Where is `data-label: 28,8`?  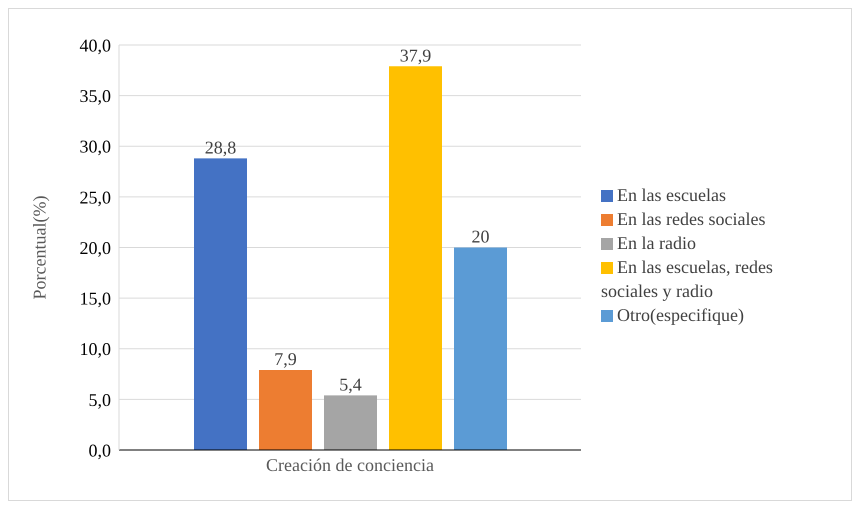 data-label: 28,8 is located at coordinates (220, 147).